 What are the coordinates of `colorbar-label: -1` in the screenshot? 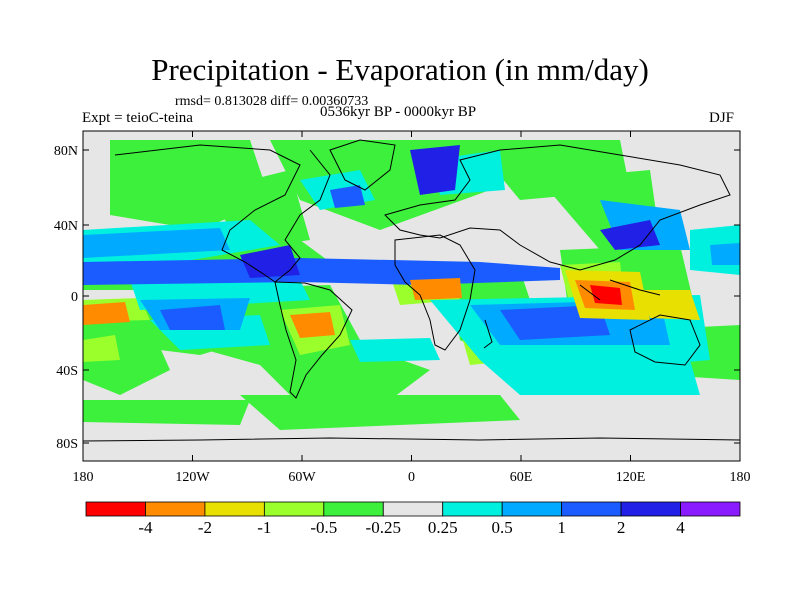 It's located at (264, 527).